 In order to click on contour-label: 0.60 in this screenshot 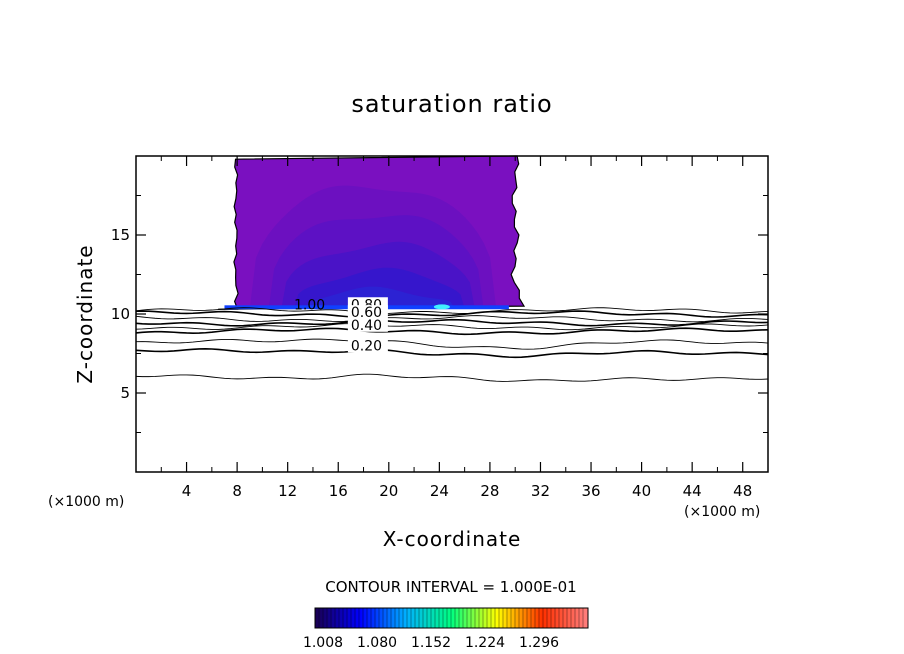, I will do `click(366, 313)`.